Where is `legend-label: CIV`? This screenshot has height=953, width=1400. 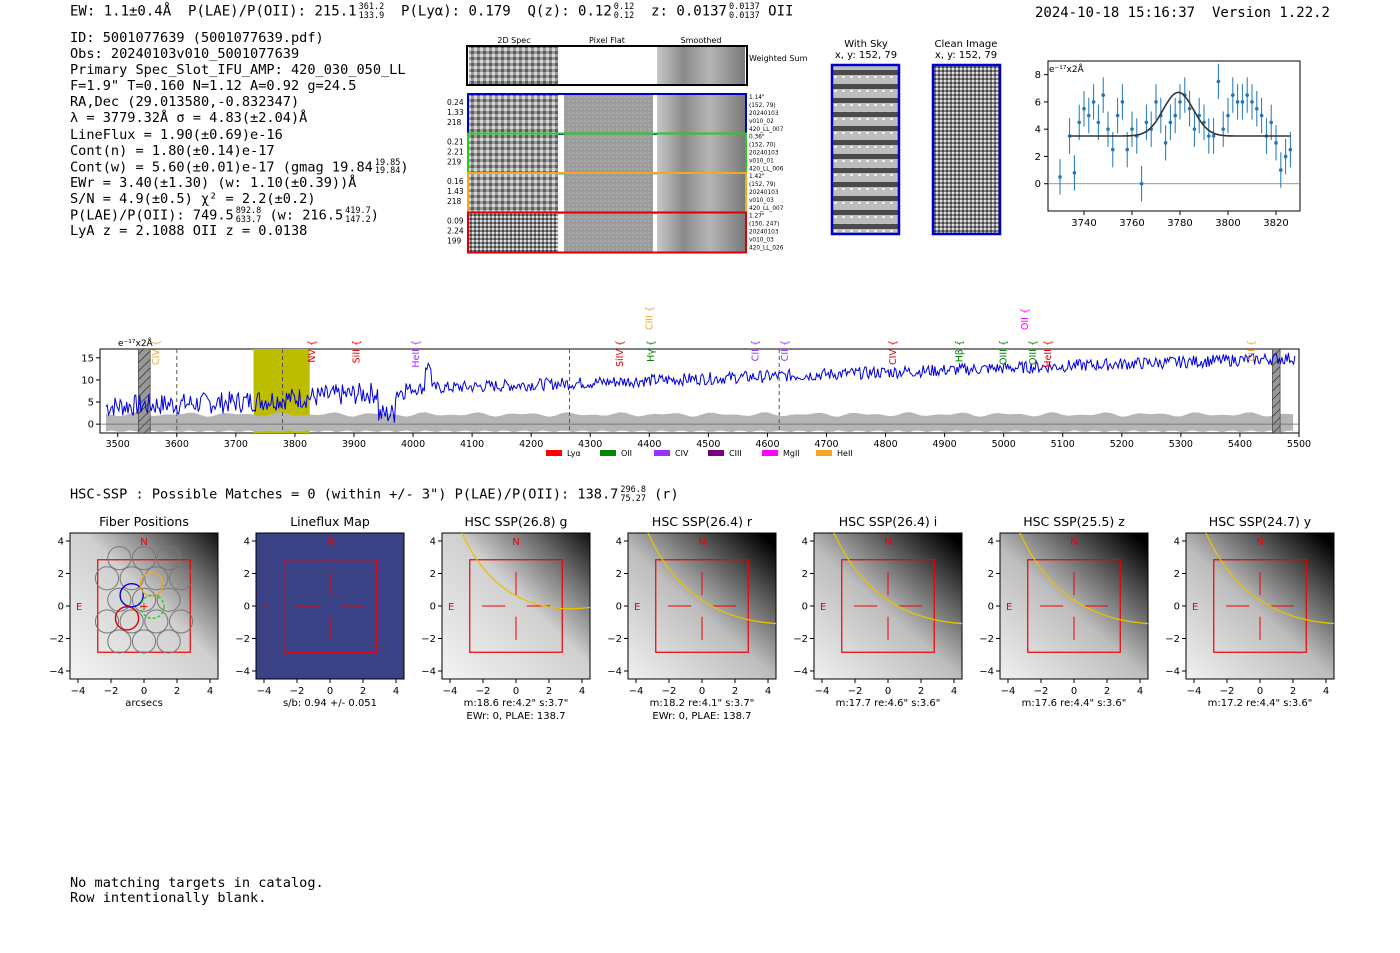 legend-label: CIV is located at coordinates (682, 453).